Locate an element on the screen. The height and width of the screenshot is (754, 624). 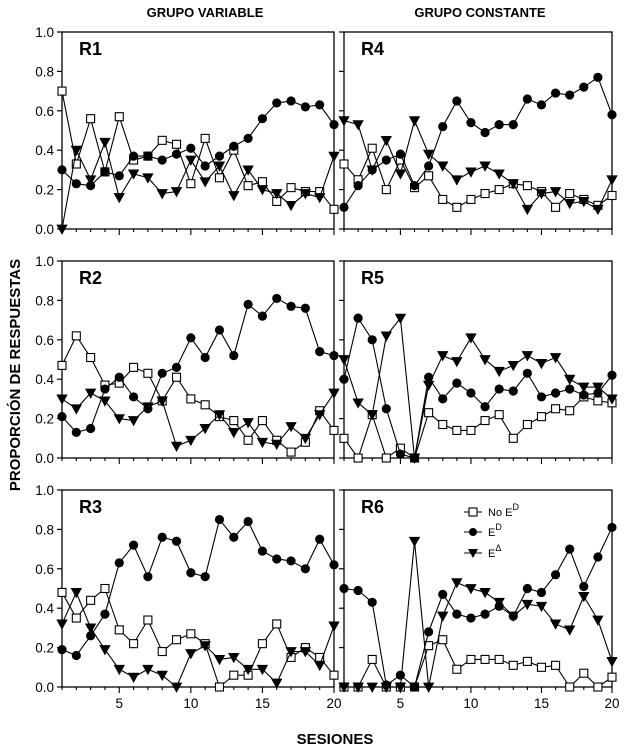
series-line is located at coordinates (198, 639).